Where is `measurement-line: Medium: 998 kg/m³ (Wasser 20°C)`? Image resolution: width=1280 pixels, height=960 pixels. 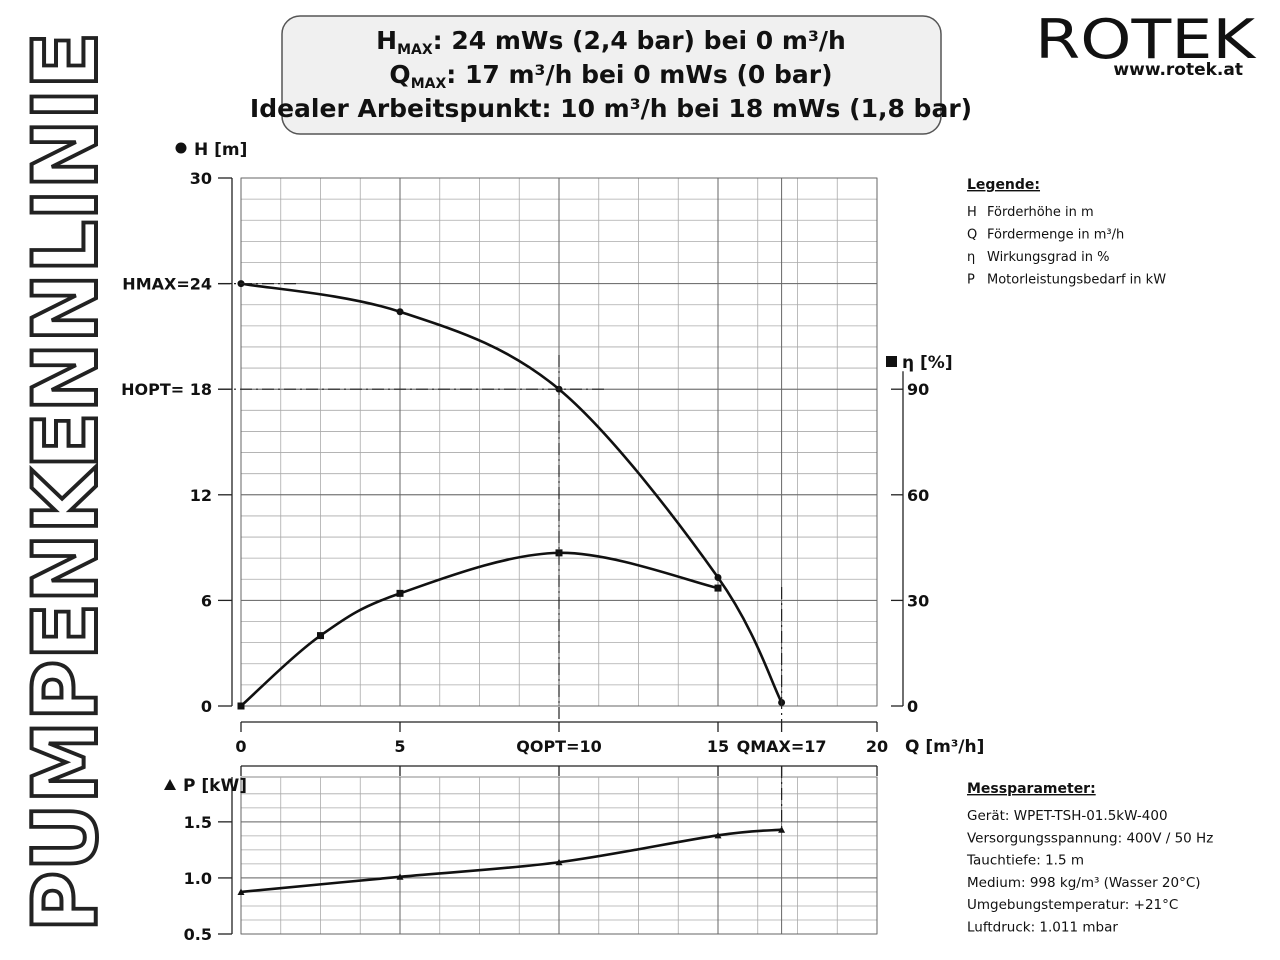 measurement-line: Medium: 998 kg/m³ (Wasser 20°C) is located at coordinates (1084, 883).